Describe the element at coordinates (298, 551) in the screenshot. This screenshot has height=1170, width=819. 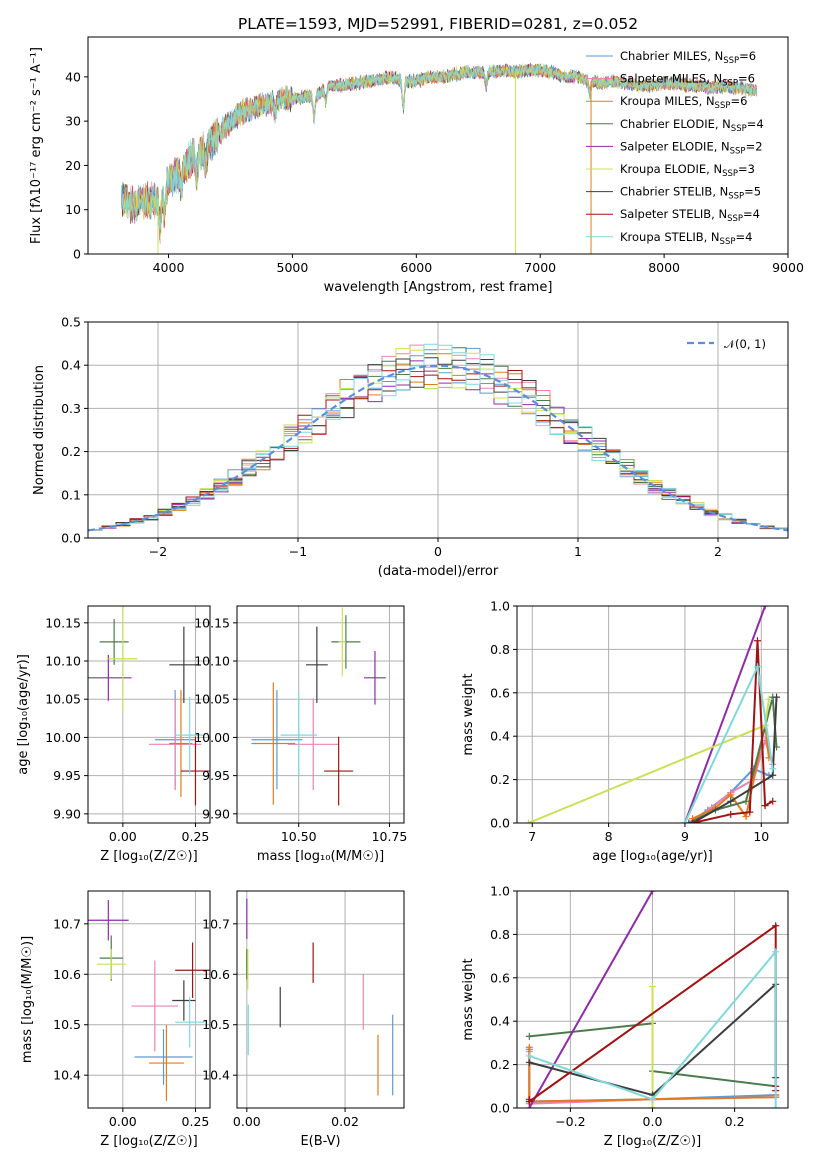
I see `x-tick-label: −1` at that location.